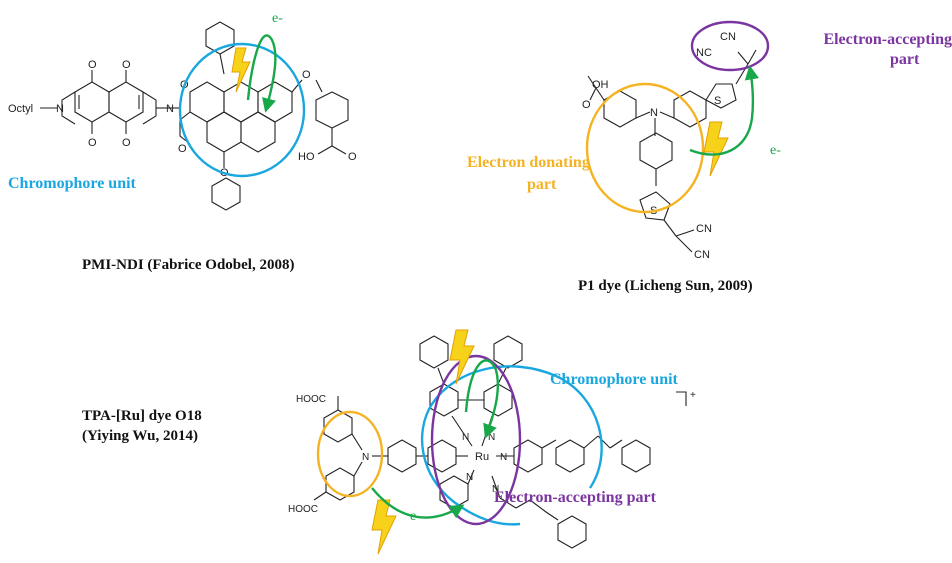  What do you see at coordinates (586, 105) in the screenshot?
I see `atom-o: O` at bounding box center [586, 105].